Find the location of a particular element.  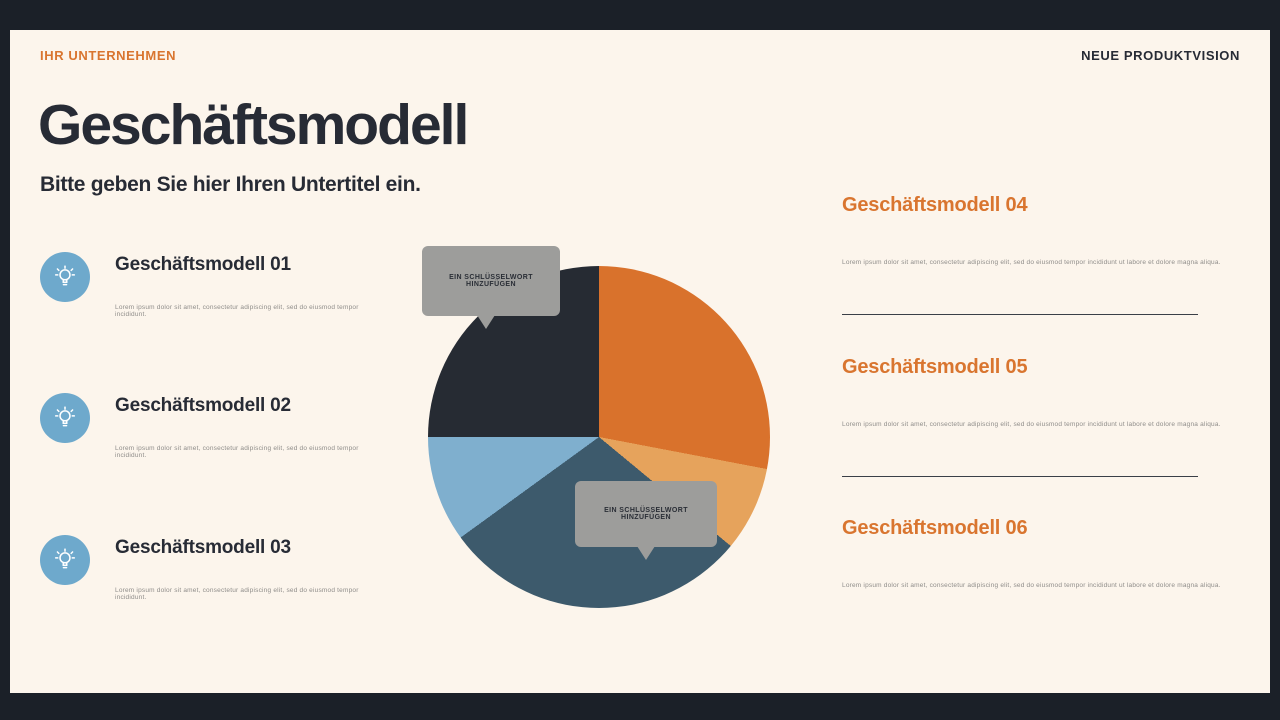

section-title: Geschäftsmodell 06 is located at coordinates (935, 528).